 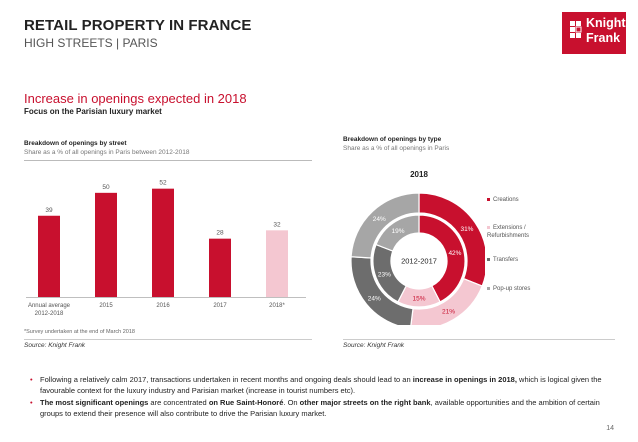 I want to click on bullet-text: . On, so click(x=291, y=402).